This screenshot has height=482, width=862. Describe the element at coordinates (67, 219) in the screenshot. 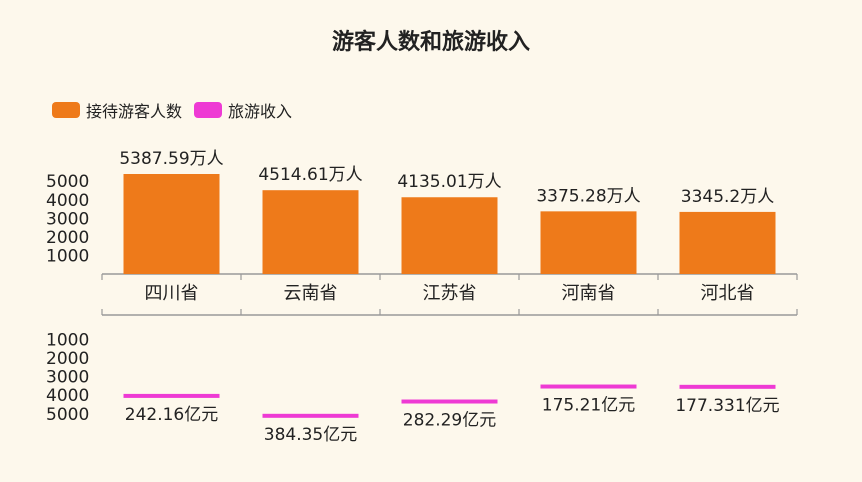

I see `top-y-tick-label: 3000` at that location.